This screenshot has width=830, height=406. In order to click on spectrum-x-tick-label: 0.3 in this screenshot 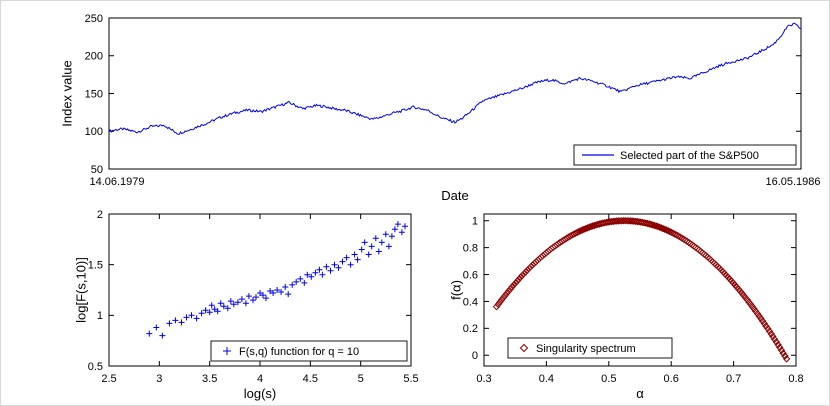, I will do `click(483, 379)`.